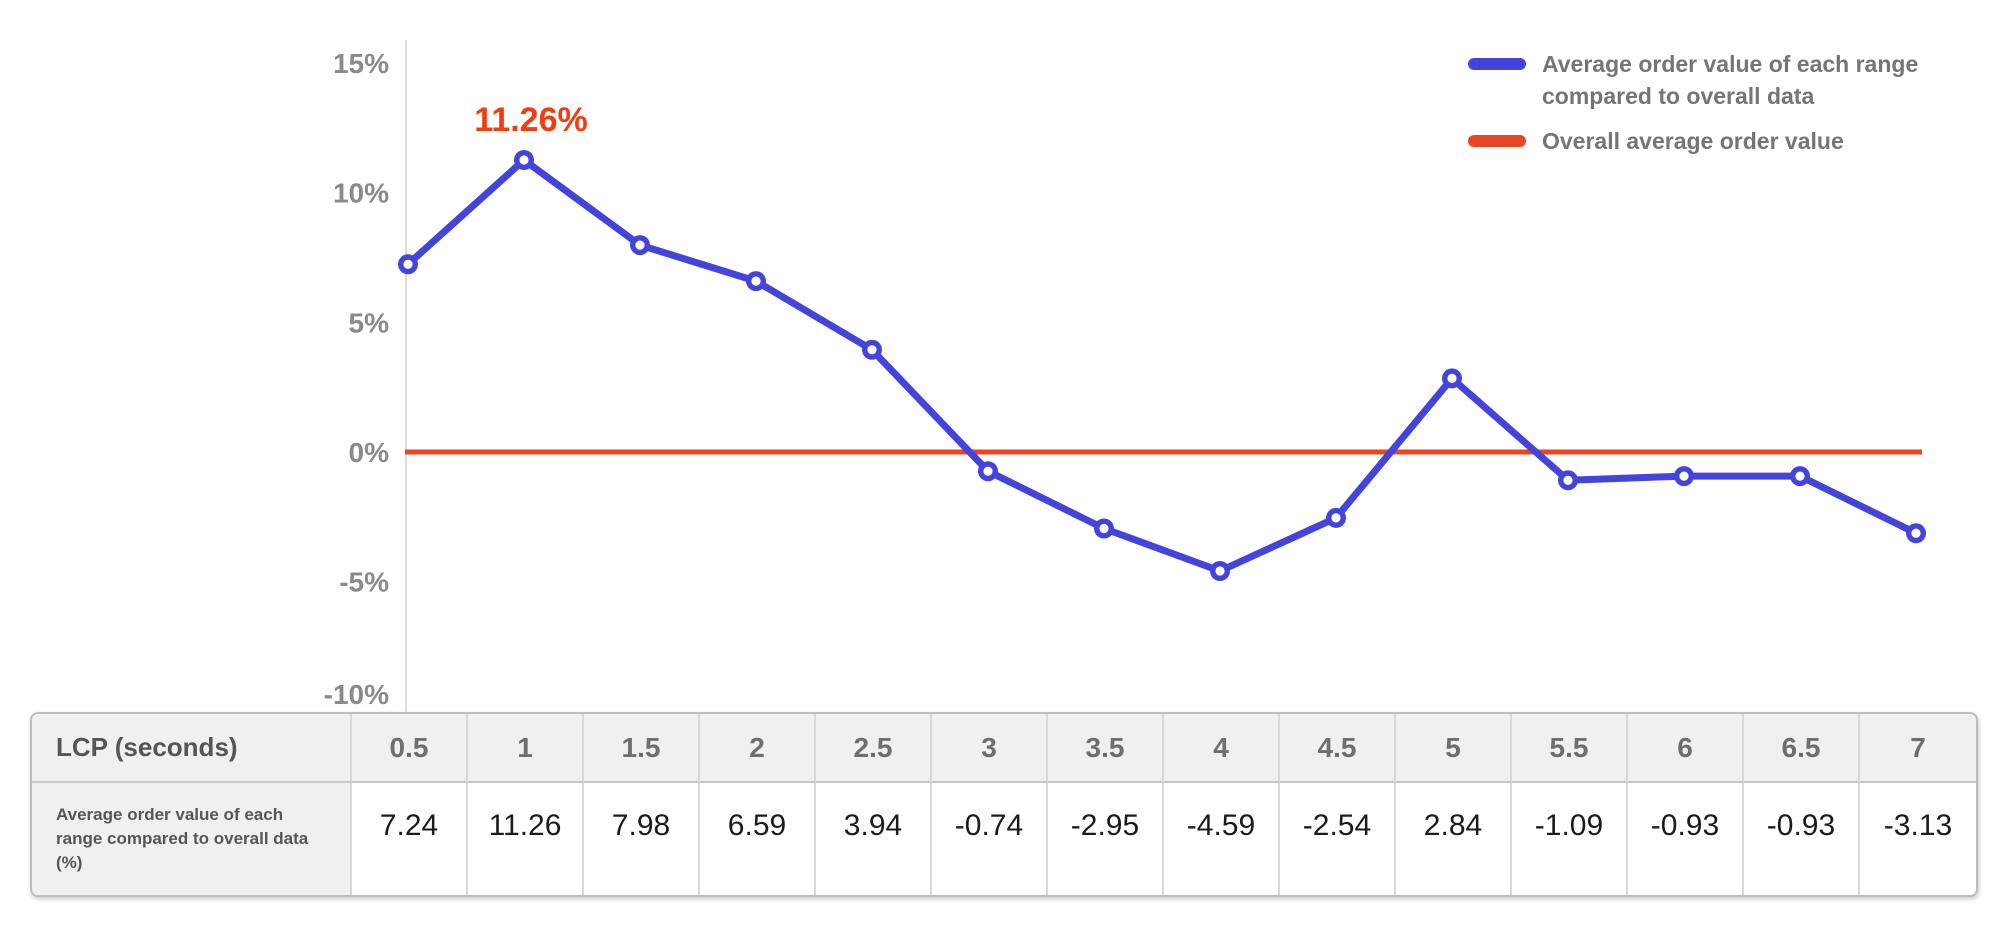 The width and height of the screenshot is (2000, 940). I want to click on table-corner-header: LCP (seconds), so click(192, 748).